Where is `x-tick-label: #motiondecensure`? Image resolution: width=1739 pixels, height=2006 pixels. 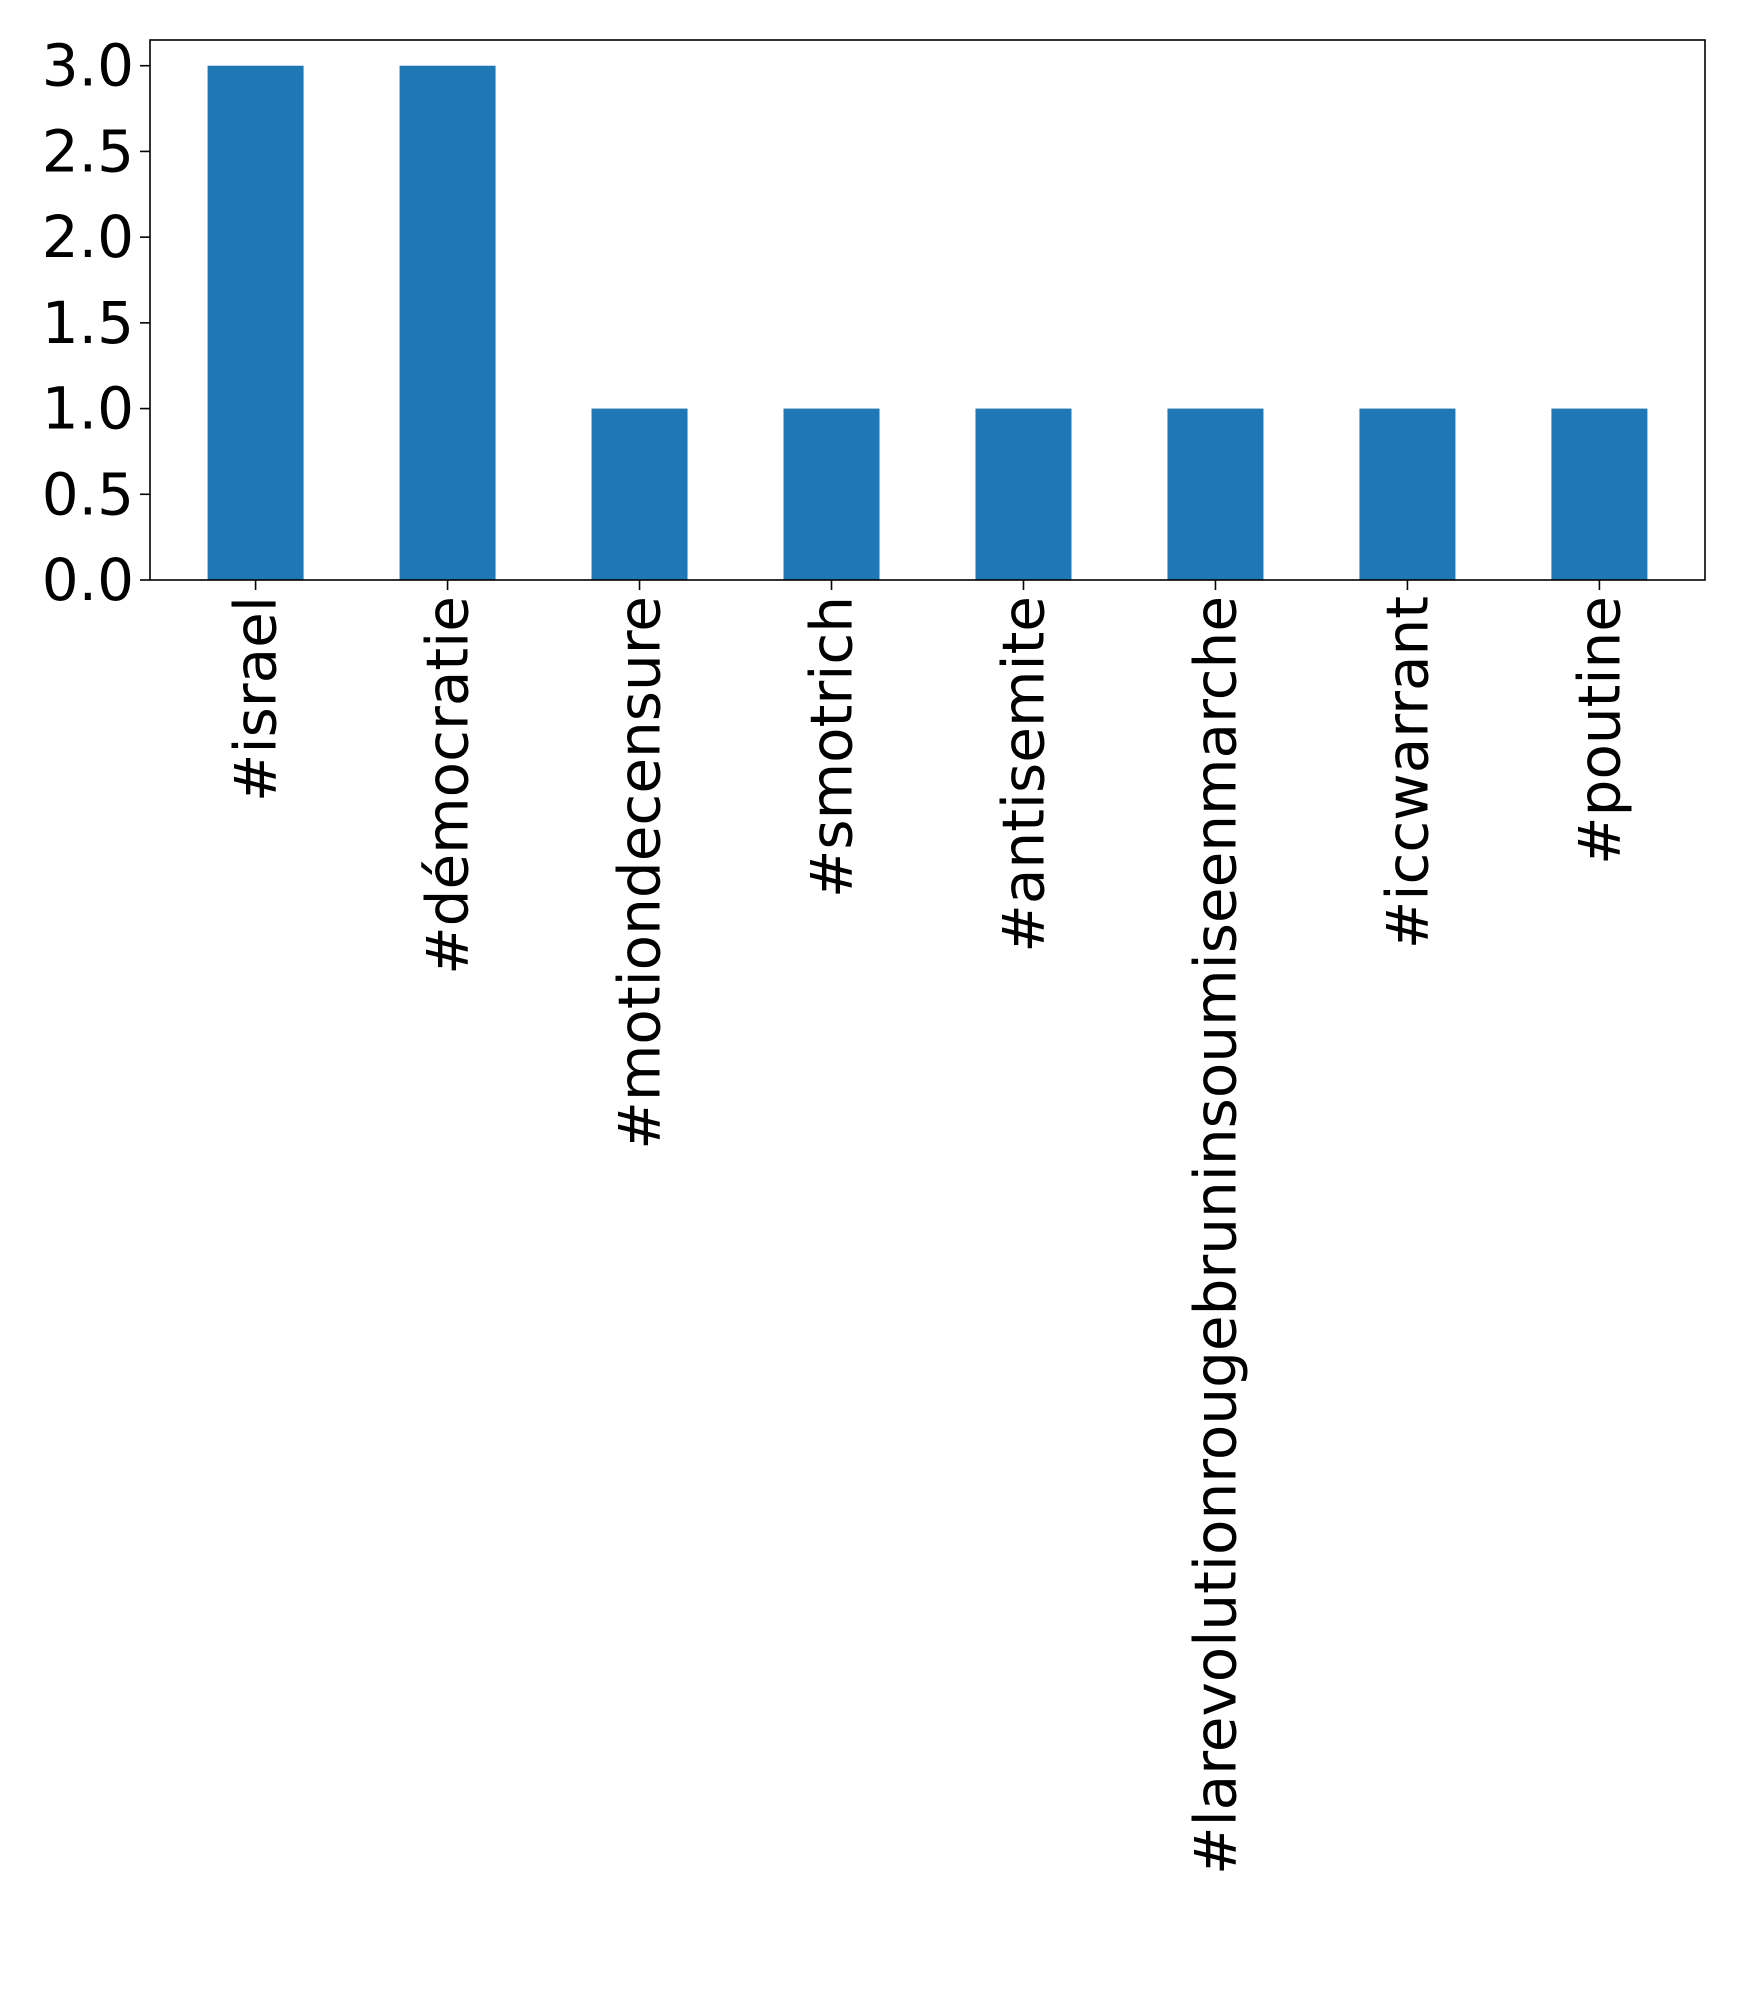
x-tick-label: #motiondecensure is located at coordinates (640, 873).